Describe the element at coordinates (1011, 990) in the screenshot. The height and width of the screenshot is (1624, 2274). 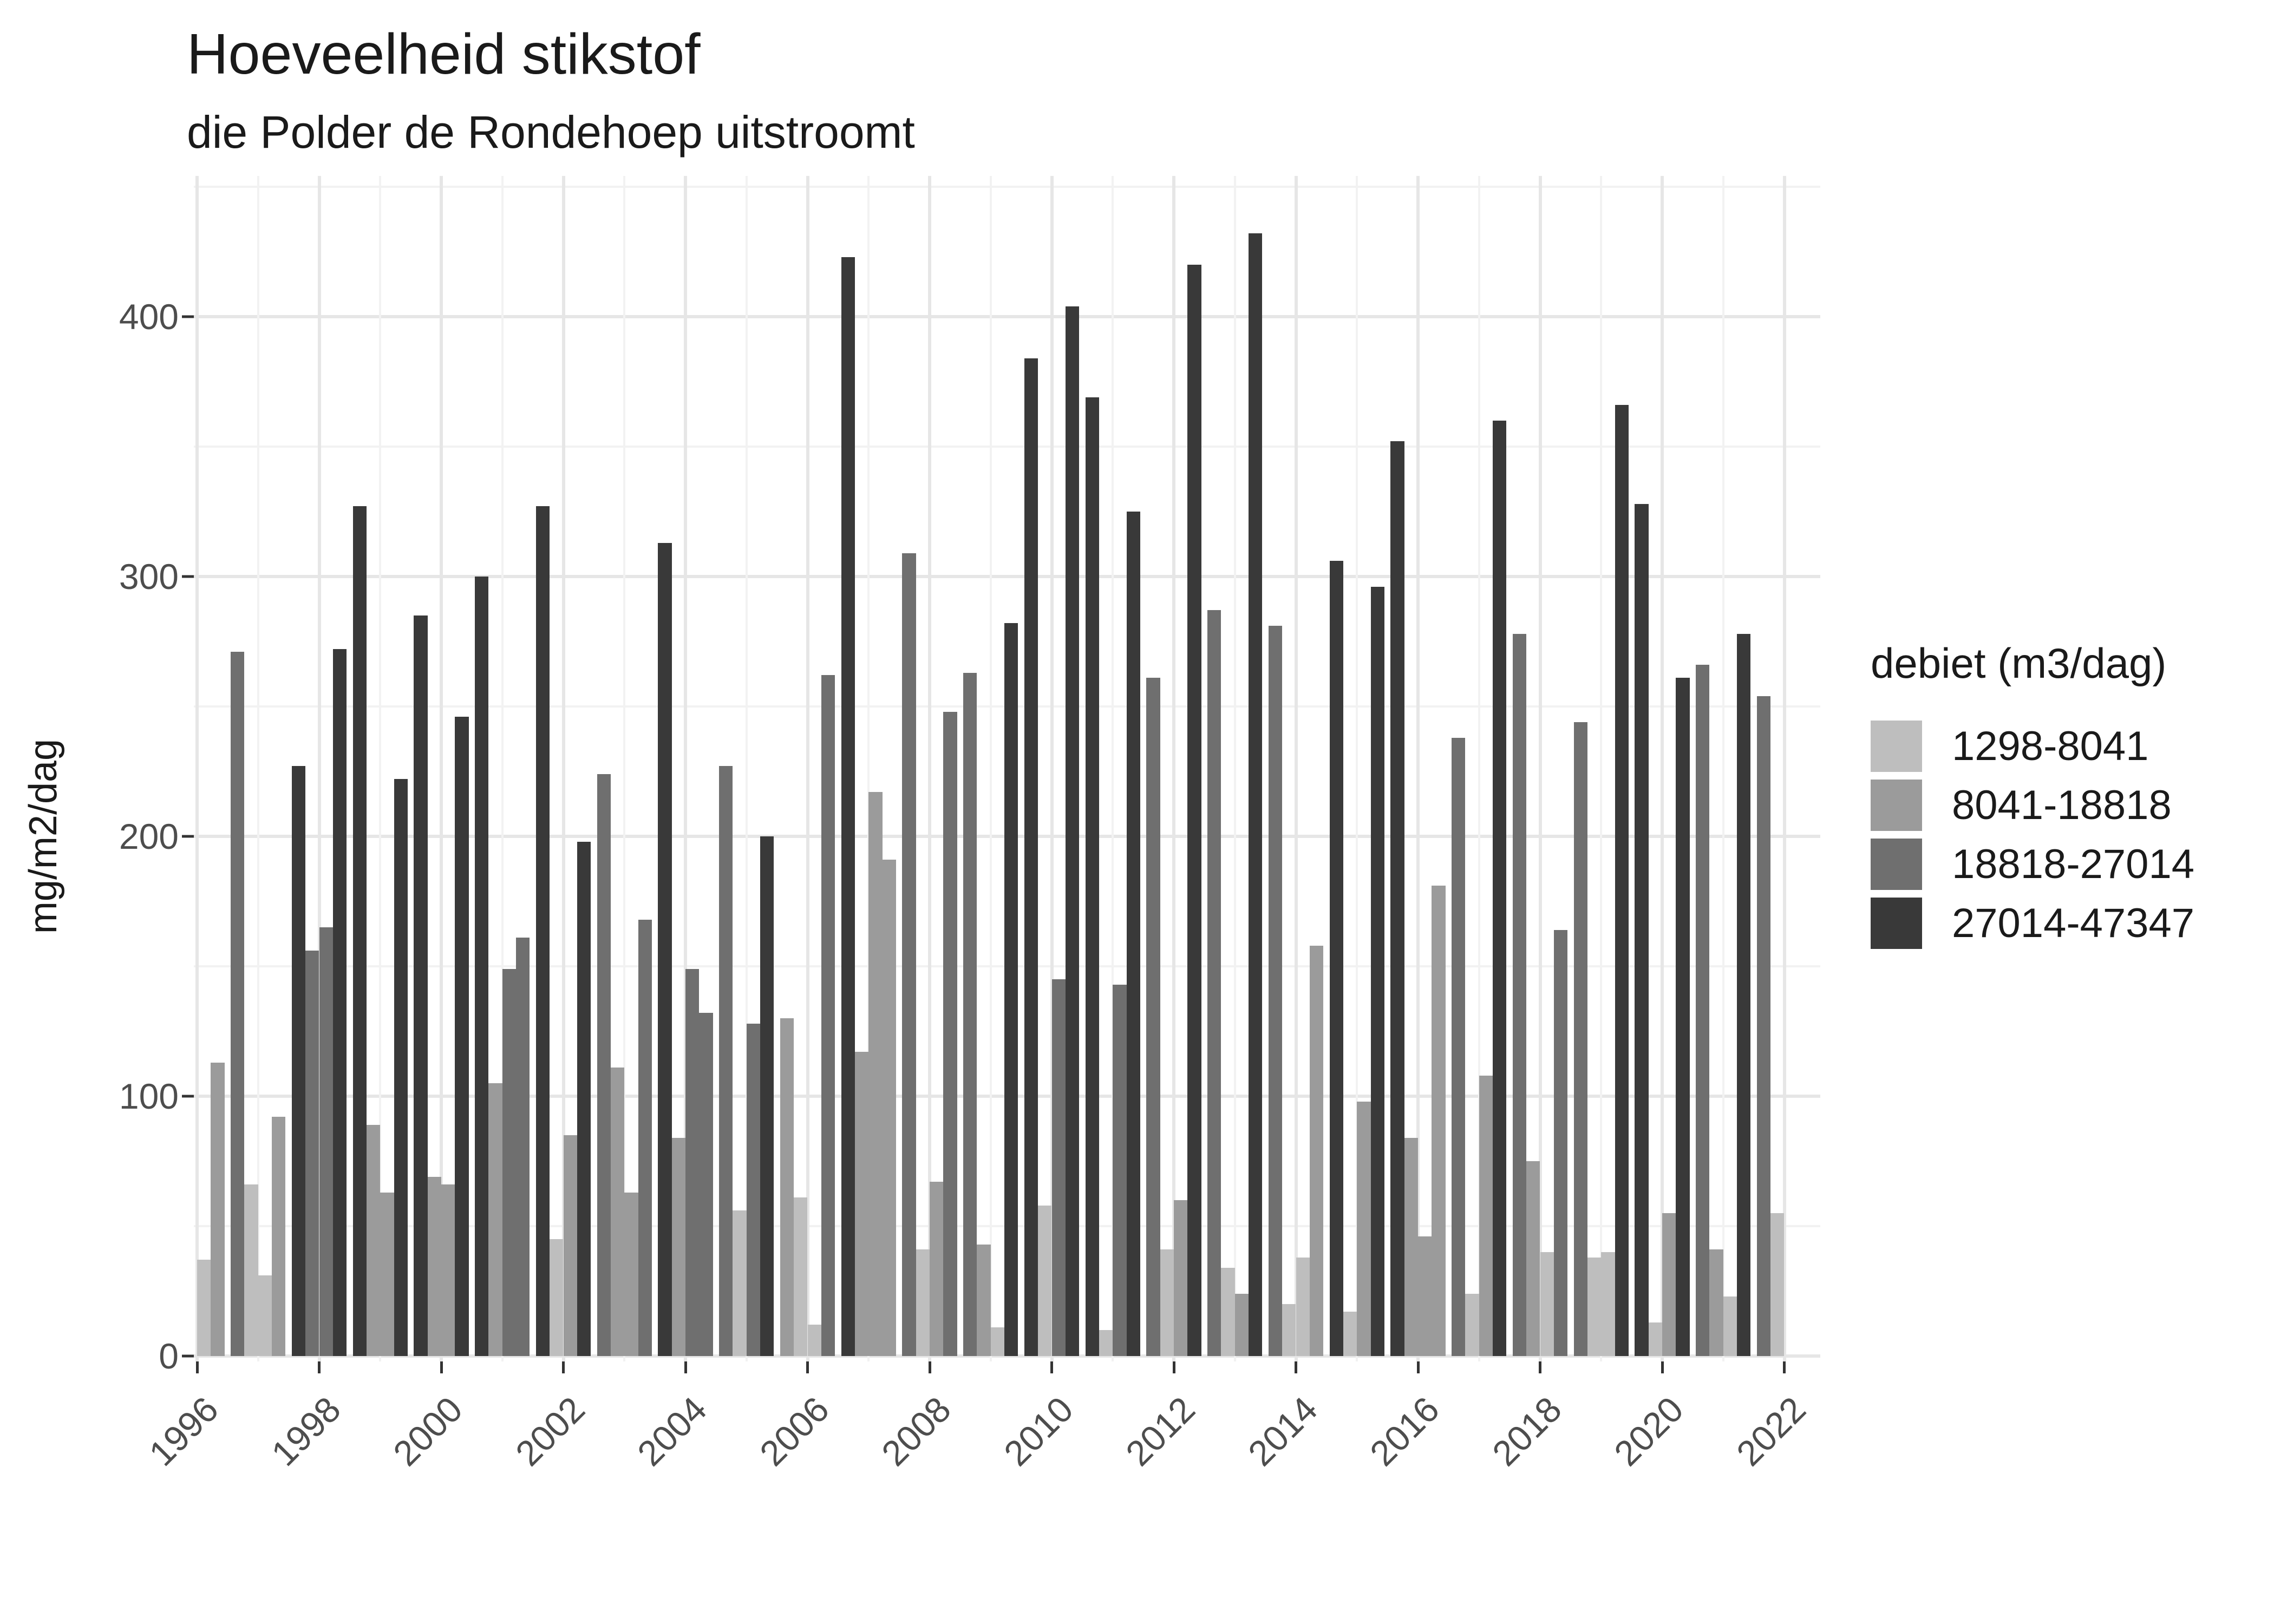
I see `bar-2009q4` at that location.